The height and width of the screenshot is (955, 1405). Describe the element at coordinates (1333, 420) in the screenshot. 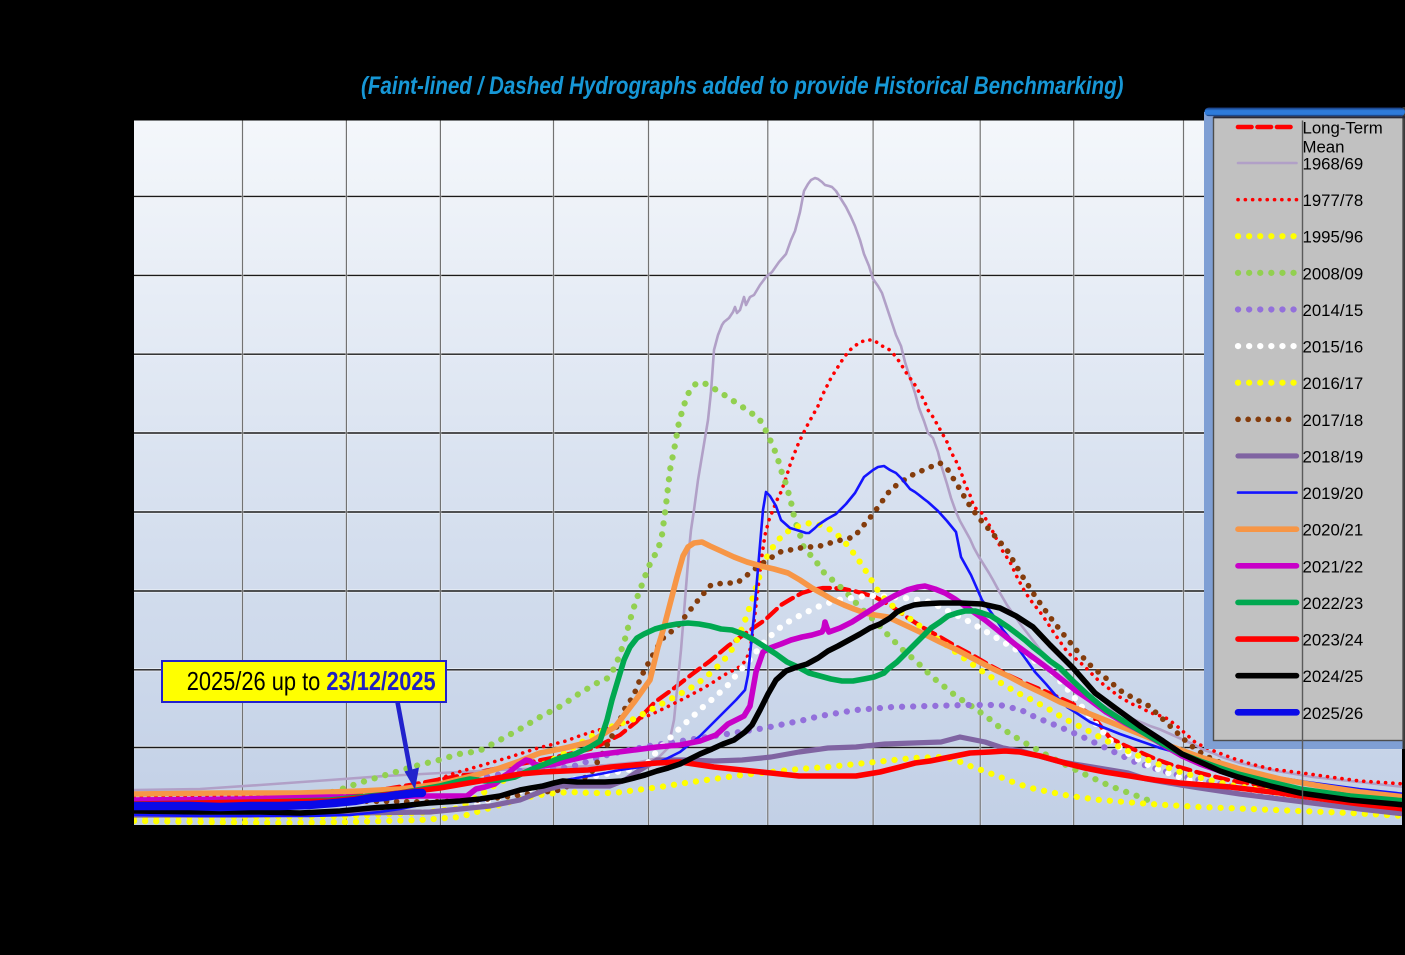

I see `svg-text: 2017/18` at that location.